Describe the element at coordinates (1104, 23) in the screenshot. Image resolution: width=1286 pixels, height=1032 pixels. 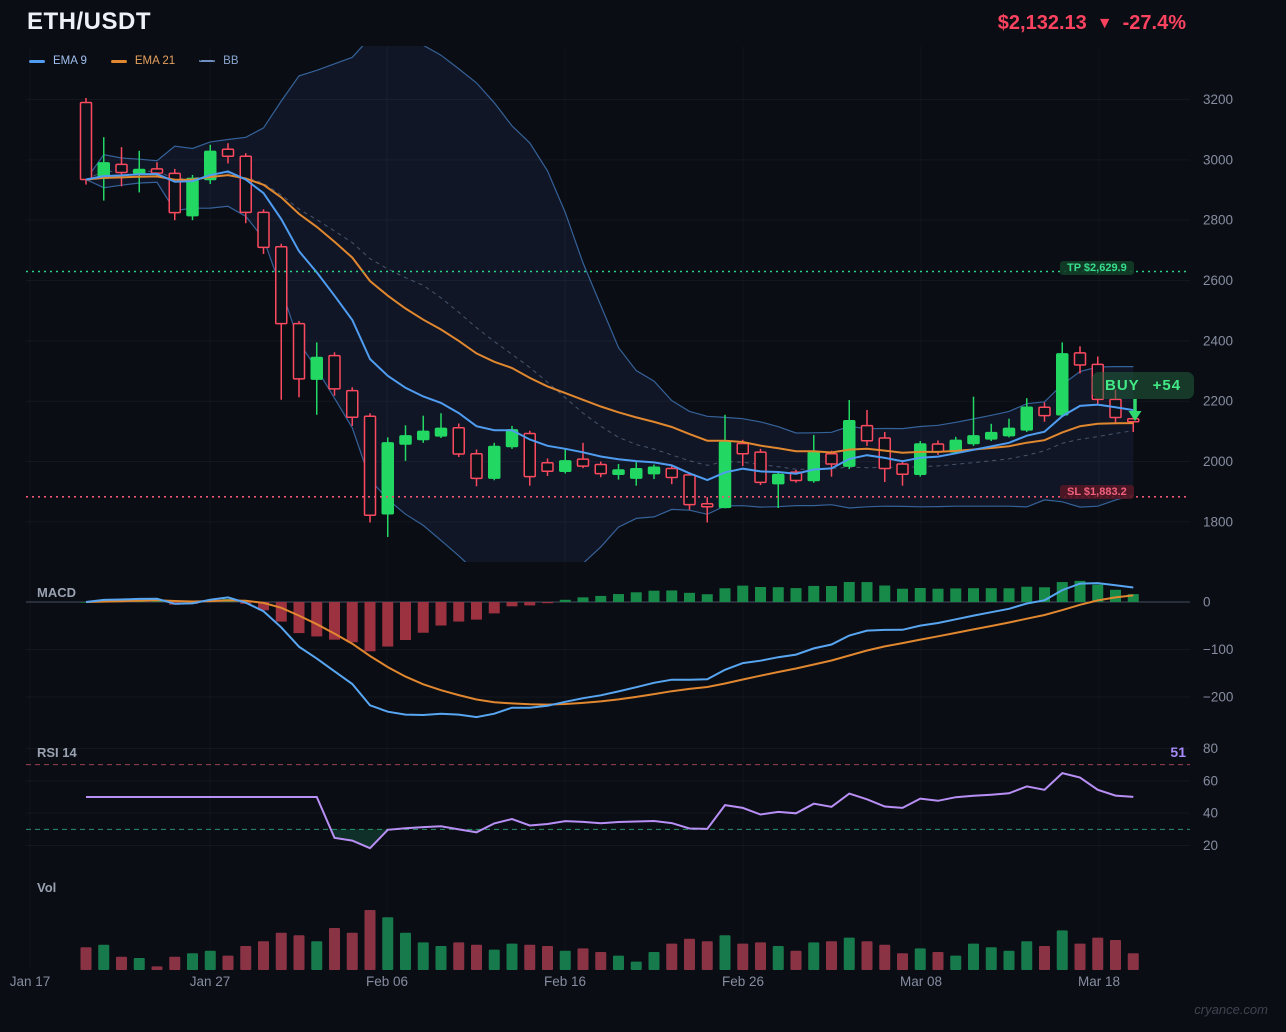
I see `price-down-arrow-icon: ▼` at that location.